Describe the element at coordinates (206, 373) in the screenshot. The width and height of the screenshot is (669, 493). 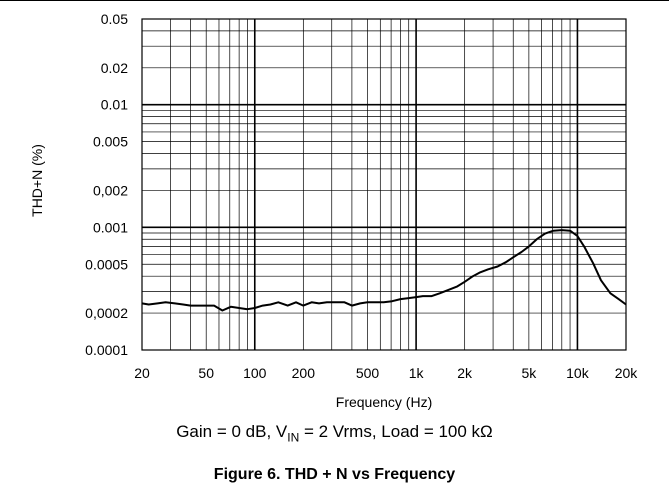
I see `x-tick-label: 50` at that location.